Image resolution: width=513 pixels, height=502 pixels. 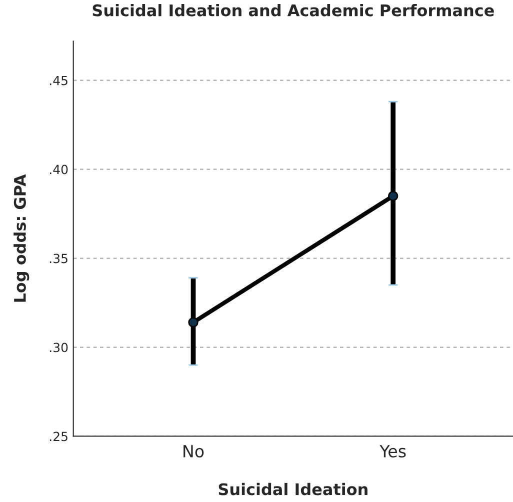 What do you see at coordinates (59, 81) in the screenshot?
I see `y-tick-label: .45` at bounding box center [59, 81].